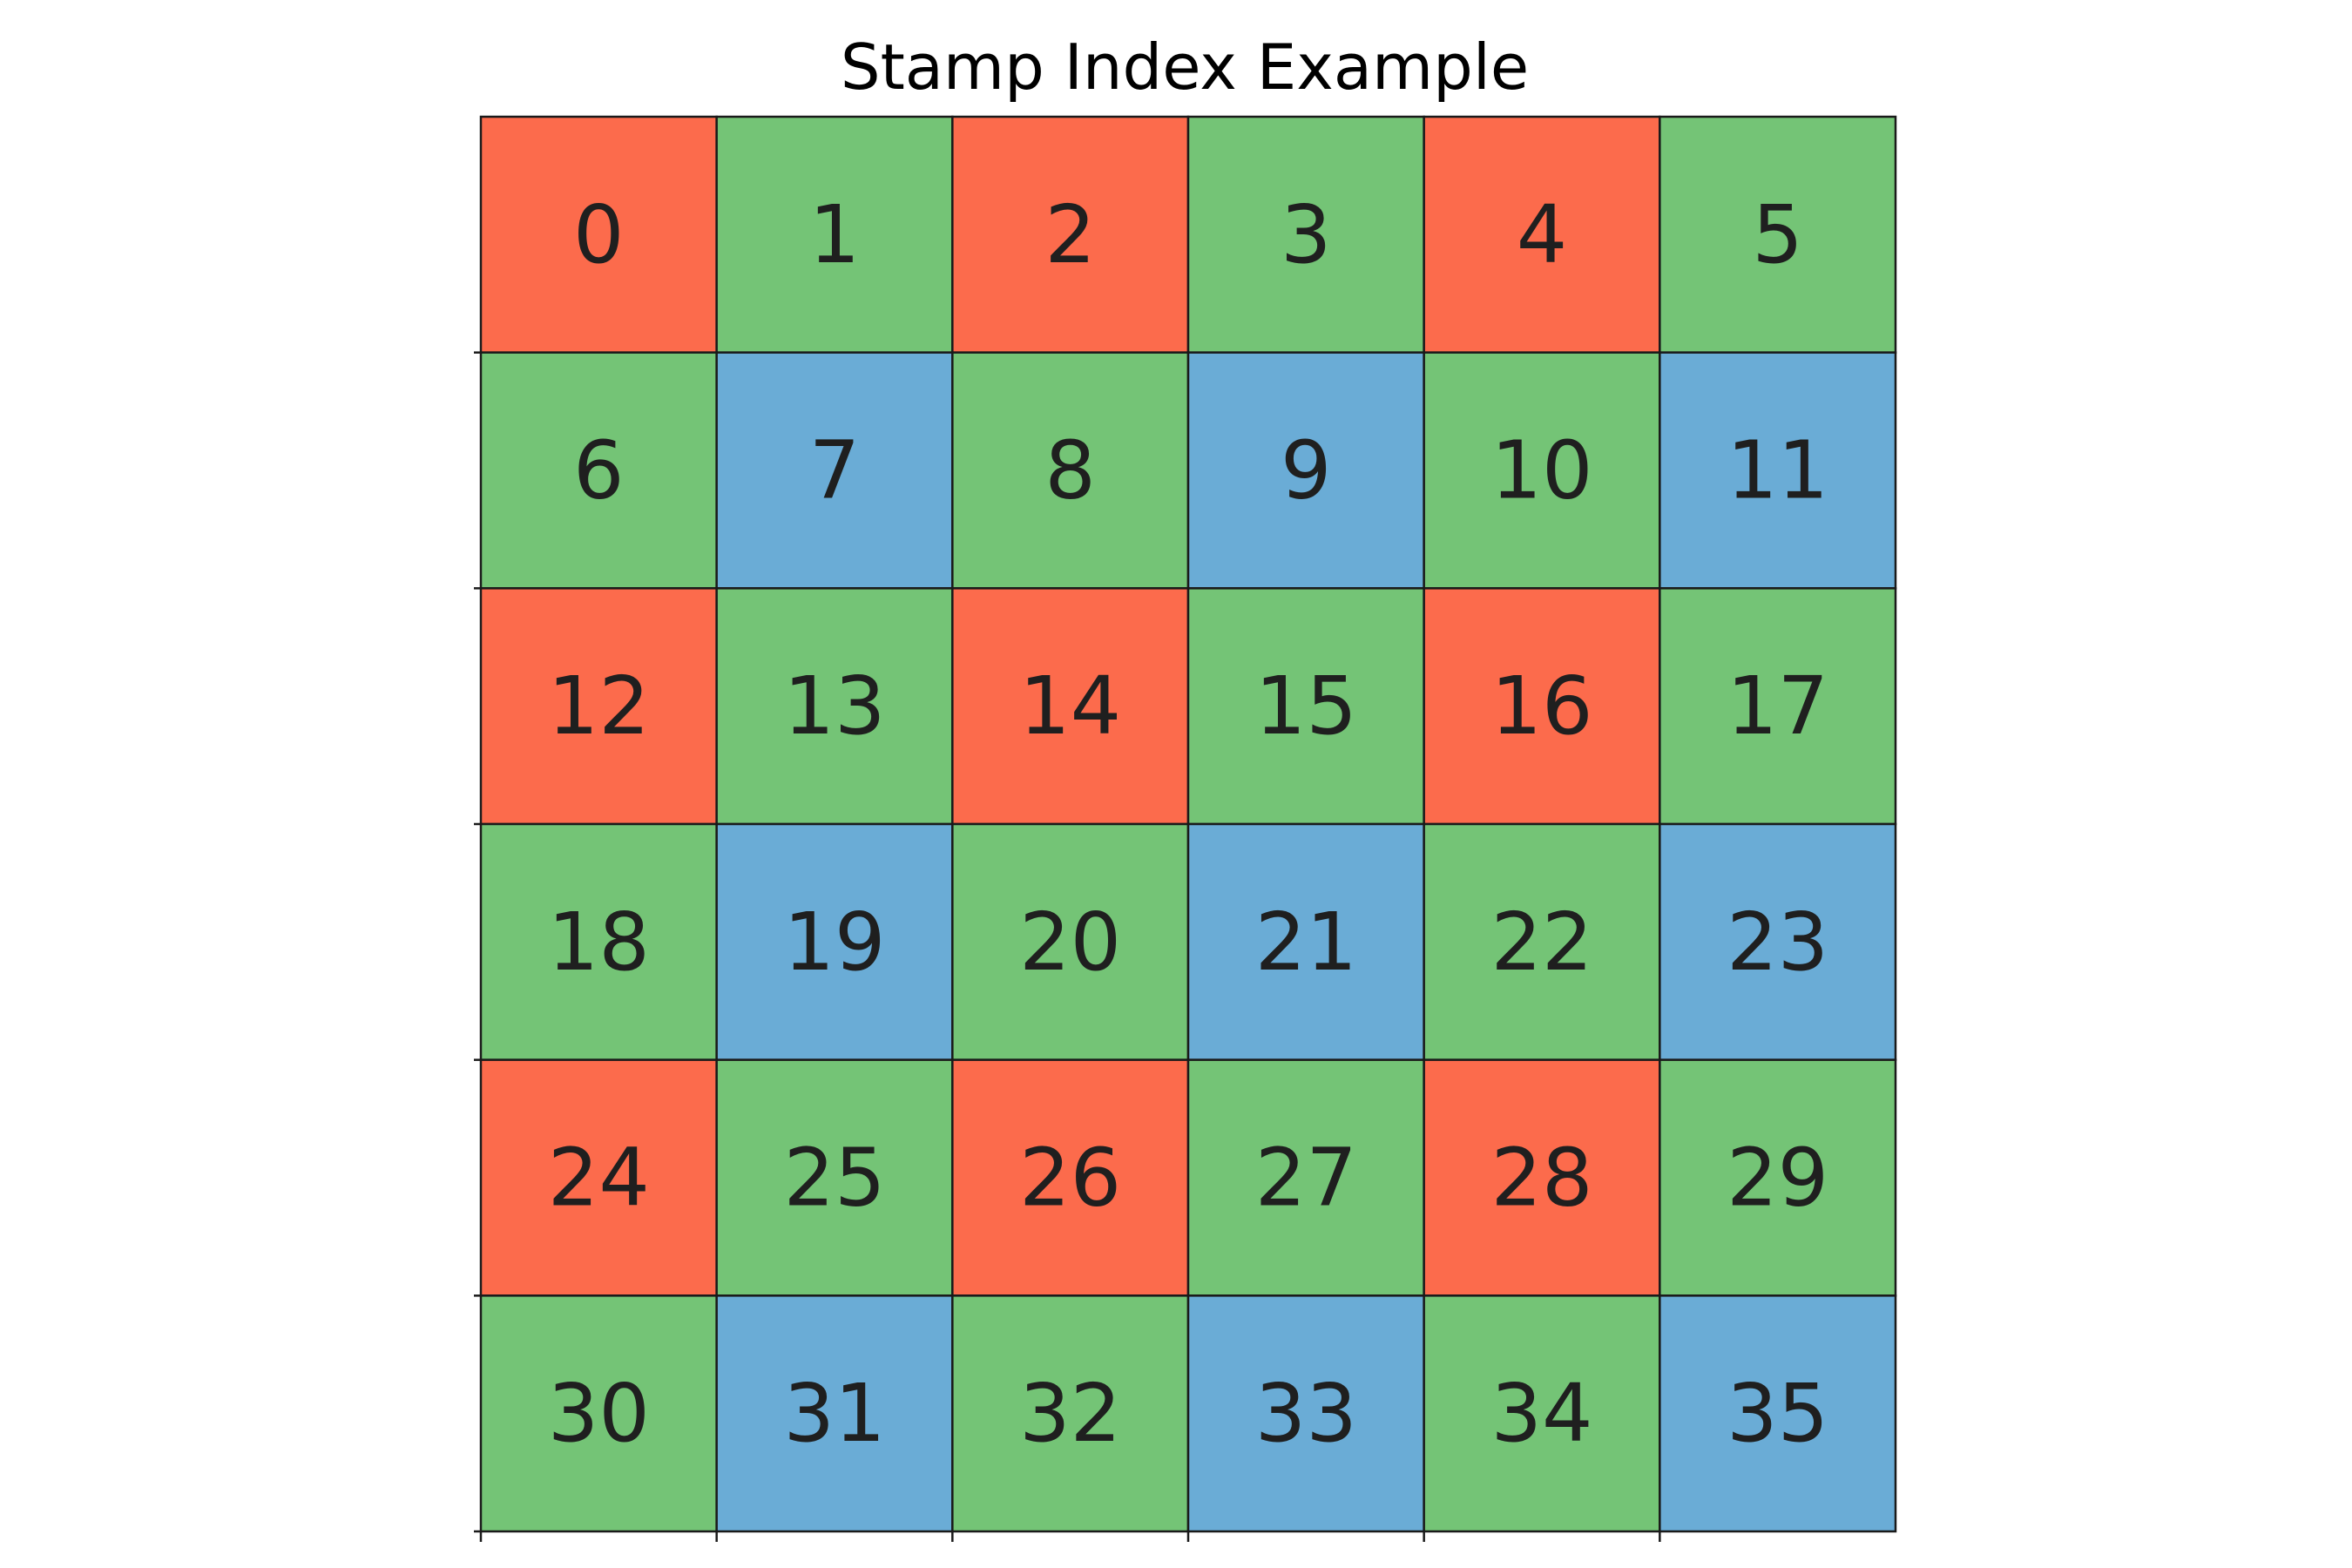  Describe the element at coordinates (1185, 67) in the screenshot. I see `chart-title: Stamp Index Example` at that location.